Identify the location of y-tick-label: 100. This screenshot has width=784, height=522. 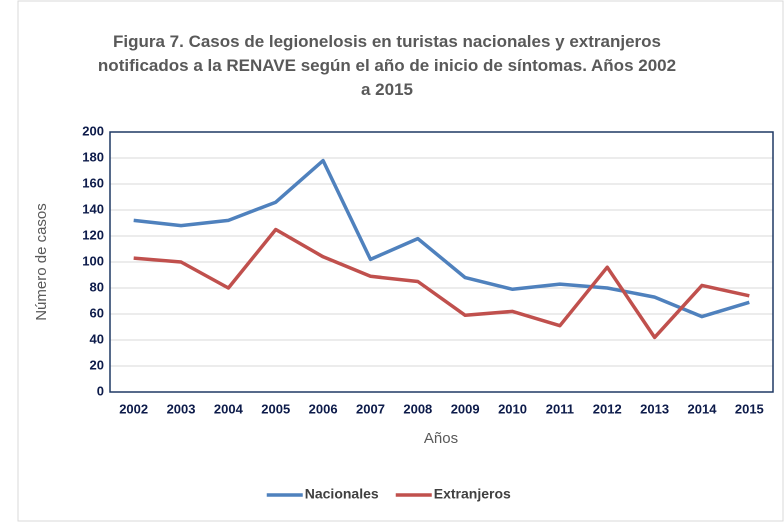
(93, 260).